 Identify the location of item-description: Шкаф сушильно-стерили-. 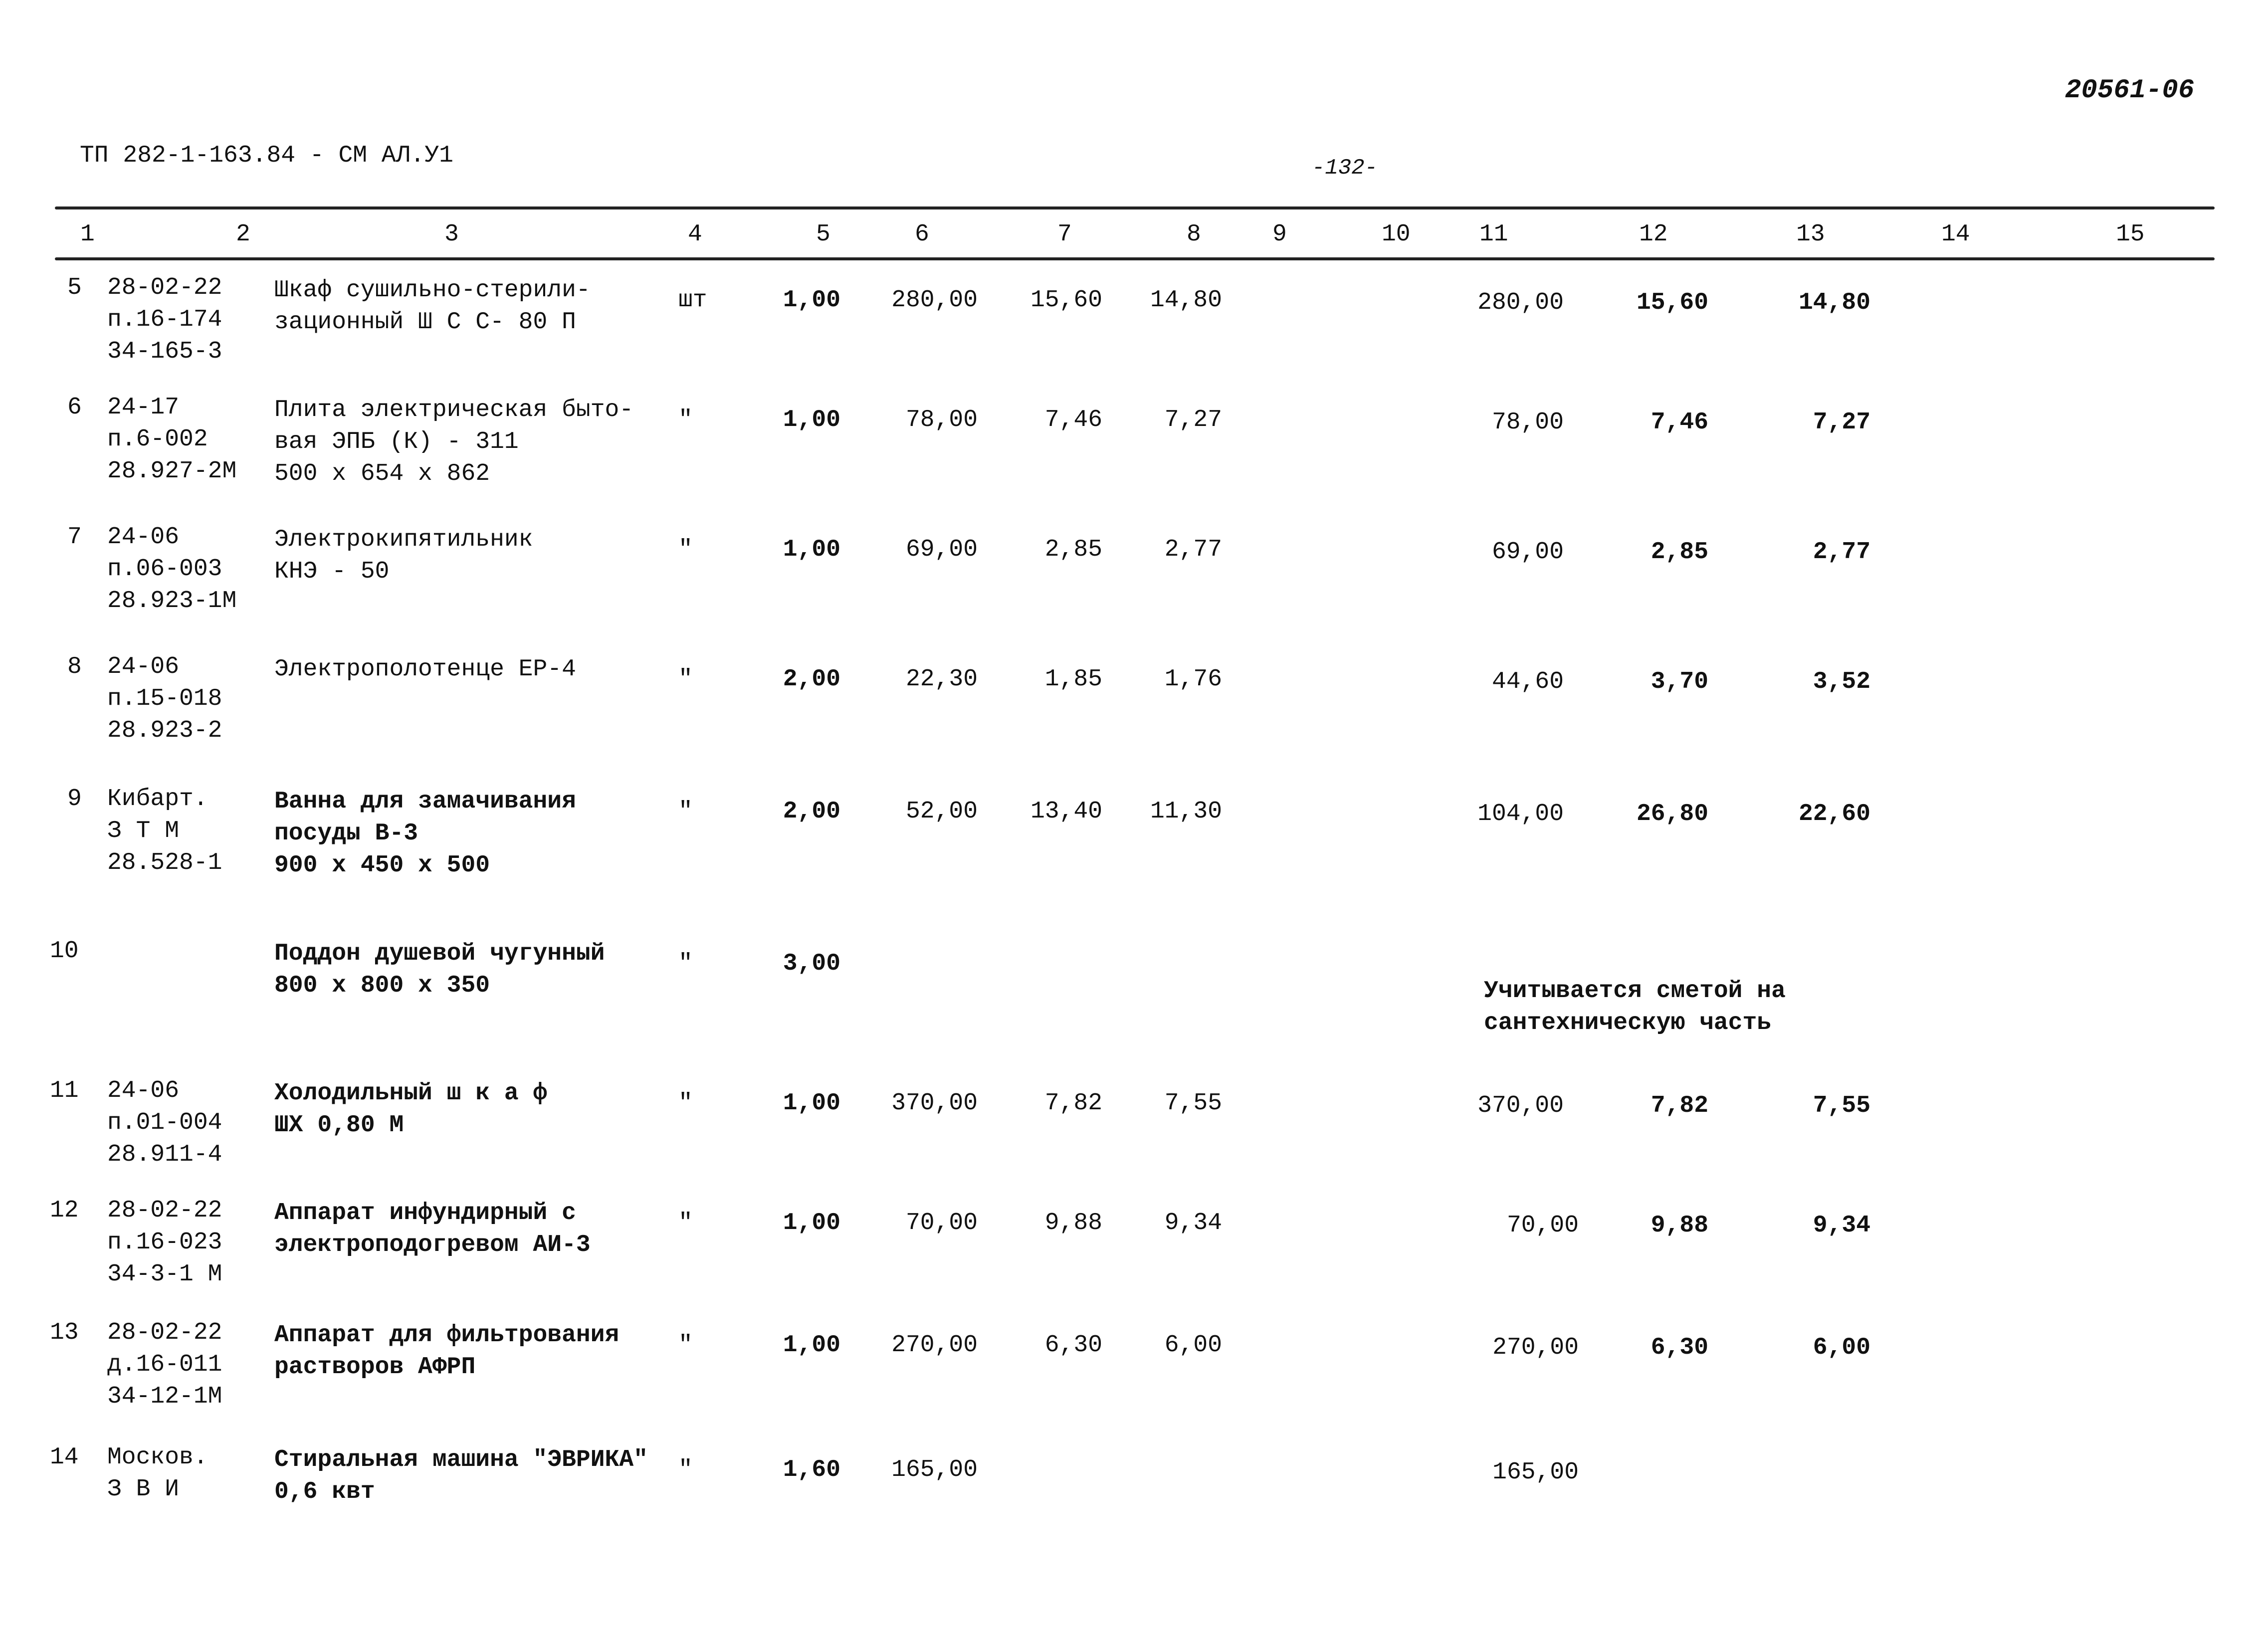
(433, 291).